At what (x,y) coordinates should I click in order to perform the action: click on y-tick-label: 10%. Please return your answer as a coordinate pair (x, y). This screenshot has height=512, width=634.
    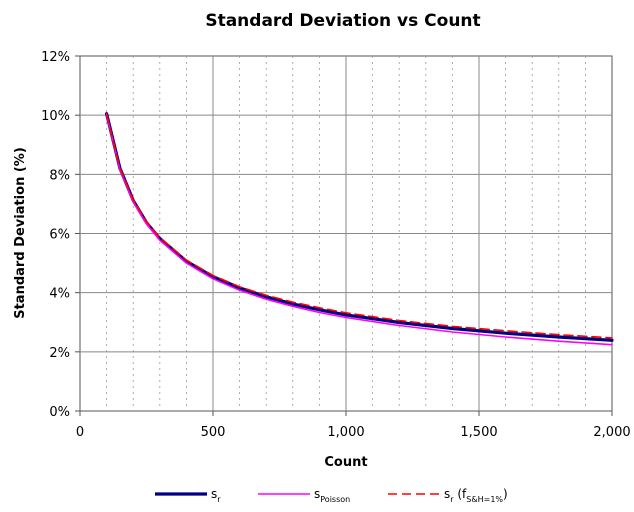
    Looking at the image, I should click on (55, 116).